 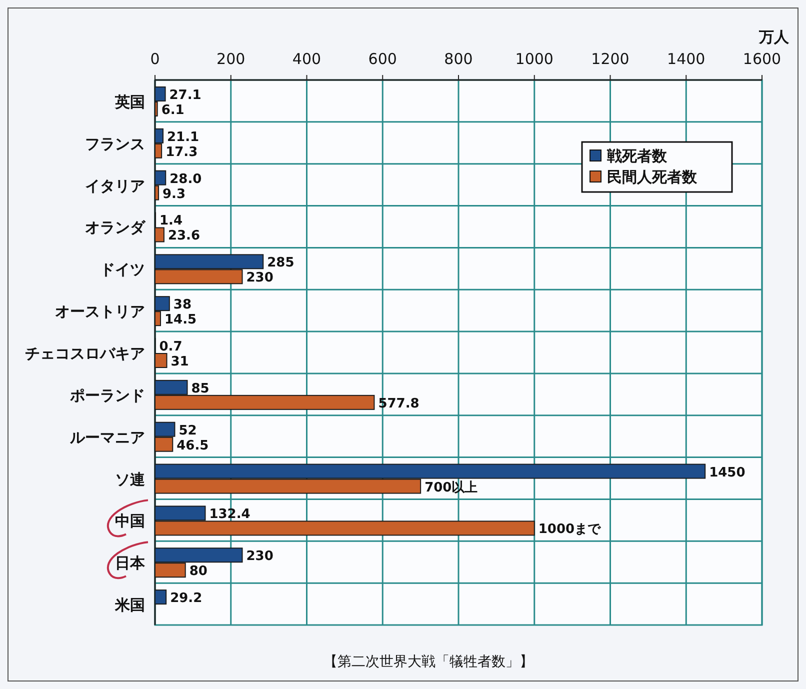 What do you see at coordinates (686, 59) in the screenshot?
I see `x-tick-label: 1400` at bounding box center [686, 59].